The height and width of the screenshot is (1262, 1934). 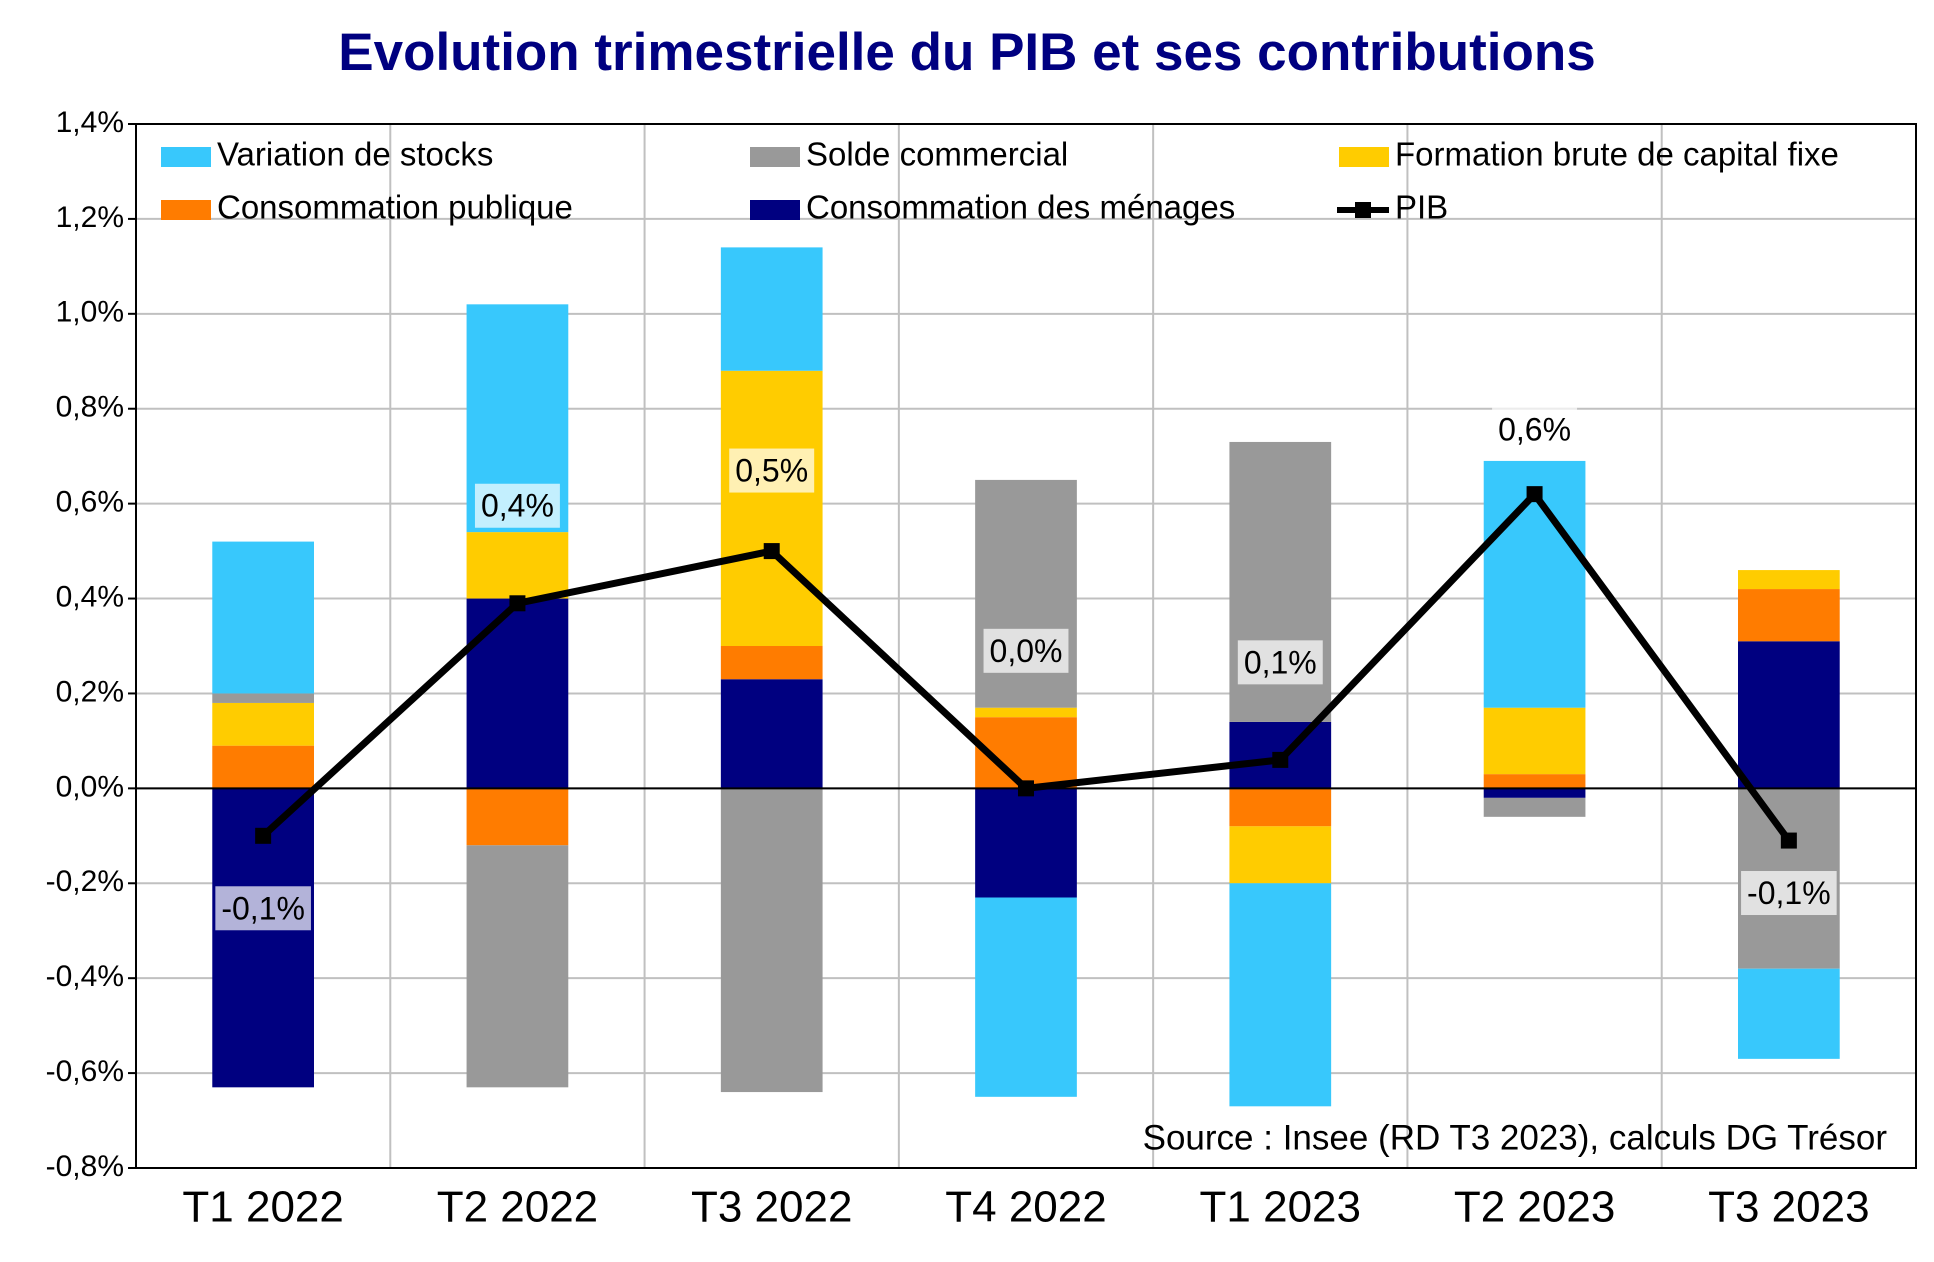 I want to click on legend-label: Consommation des ménages, so click(x=1020, y=207).